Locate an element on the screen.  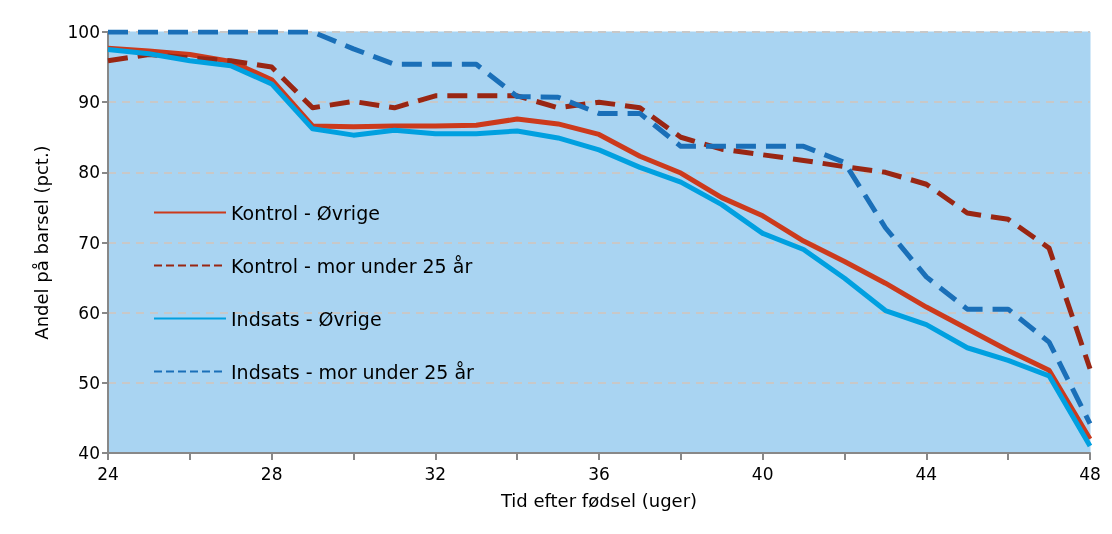
legend-label: Kontrol - mor under 25 år is located at coordinates (352, 265).